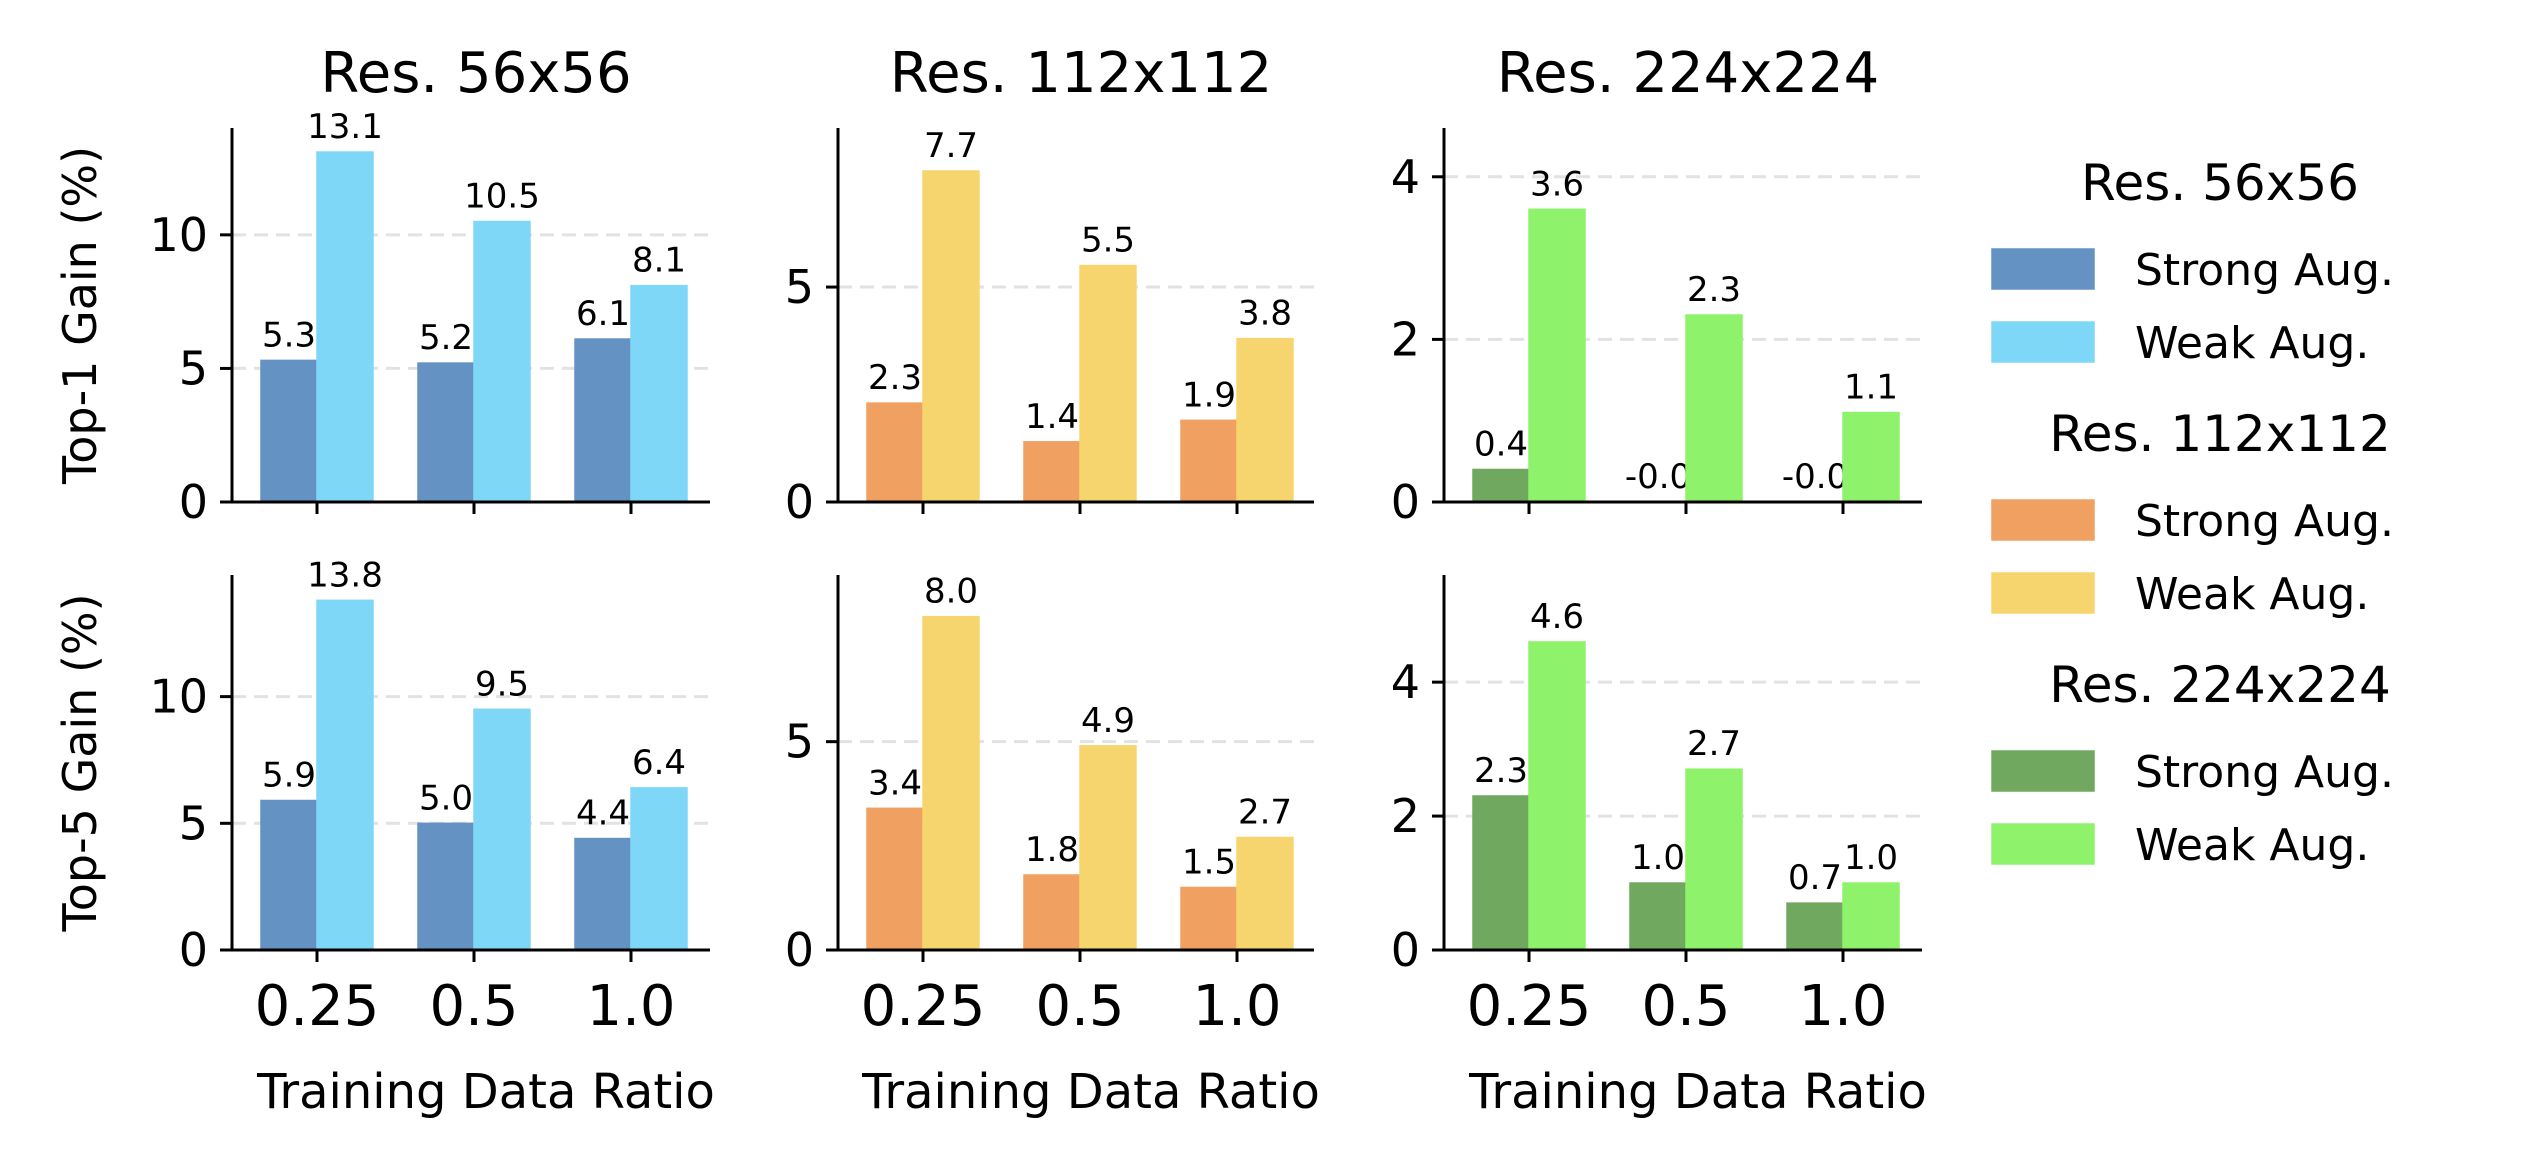  What do you see at coordinates (659, 261) in the screenshot?
I see `bar-value-label: 8.1` at bounding box center [659, 261].